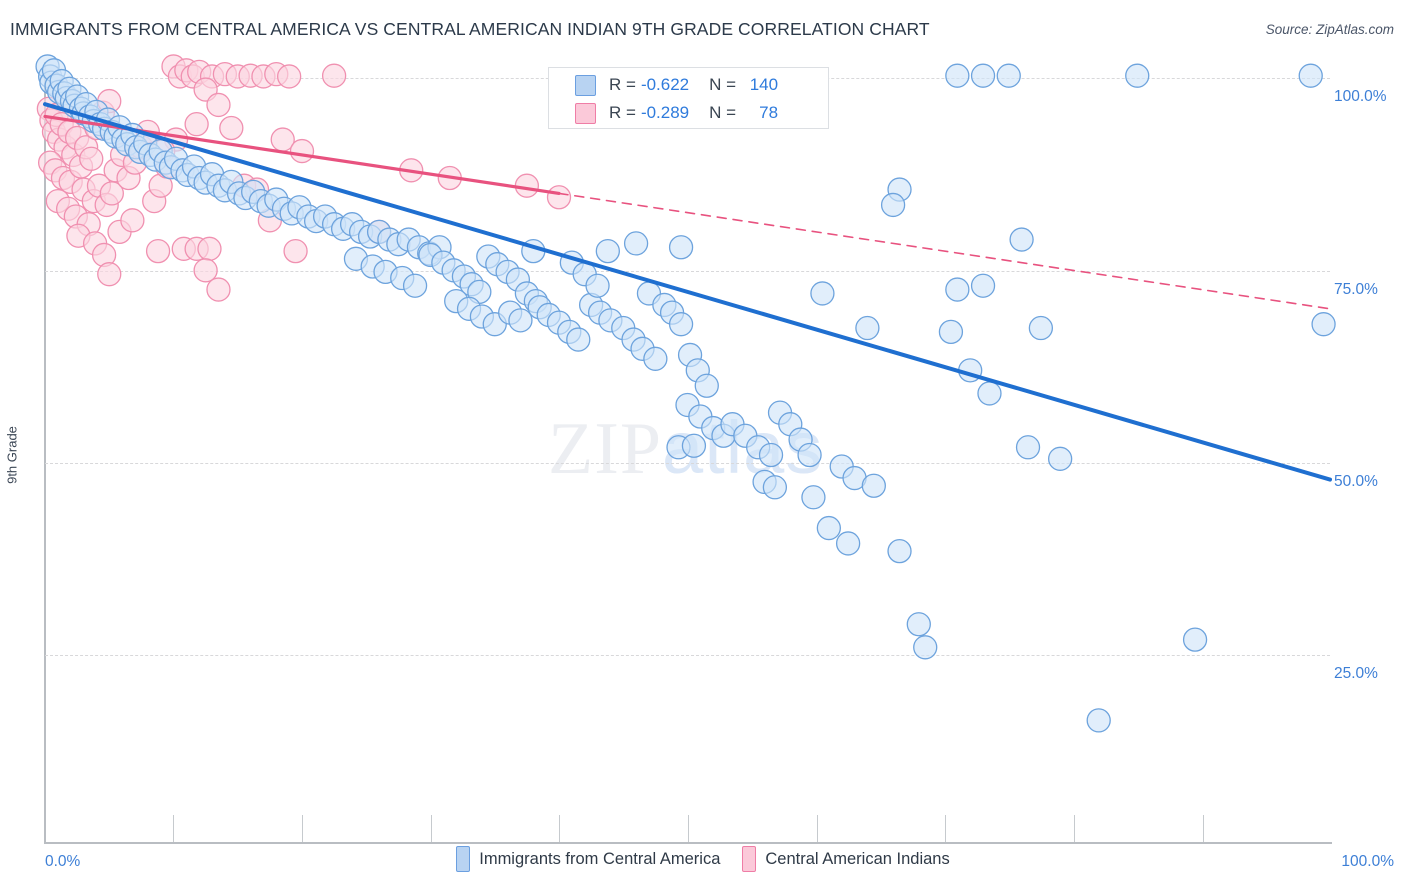  Describe the element at coordinates (665, 112) in the screenshot. I see `r-value-pink: -0.289` at that location.